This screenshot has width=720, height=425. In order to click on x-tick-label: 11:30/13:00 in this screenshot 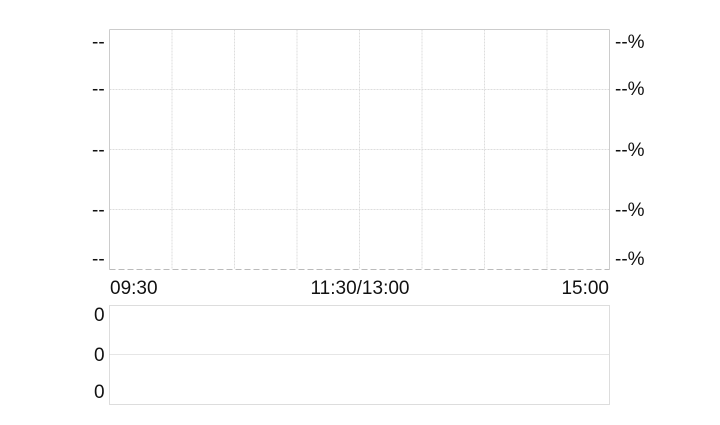, I will do `click(360, 288)`.